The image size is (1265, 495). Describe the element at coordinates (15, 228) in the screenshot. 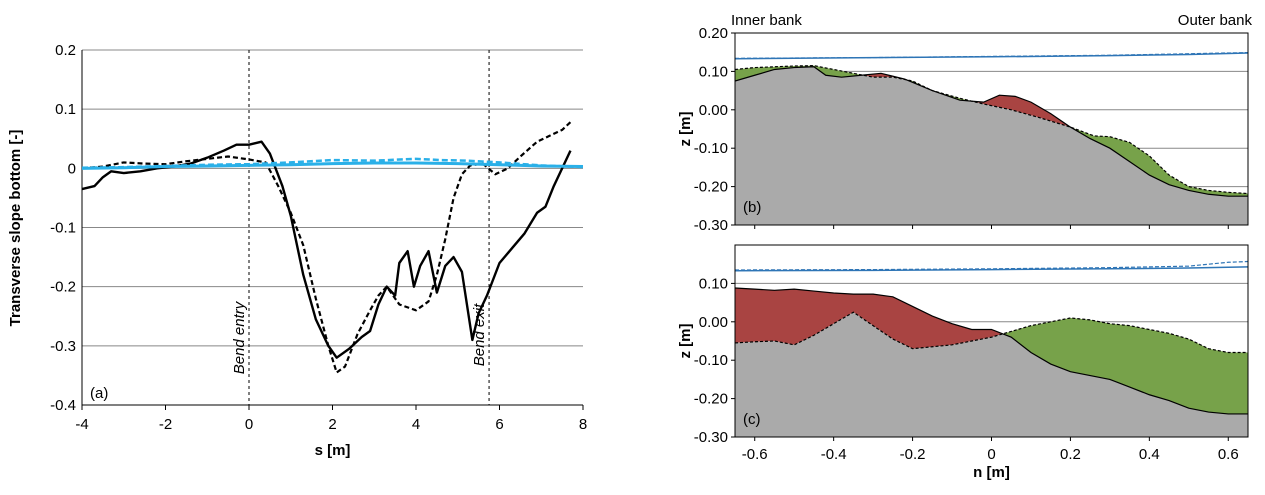

I see `y-axis-title: Transverse slope bottom [-]` at that location.